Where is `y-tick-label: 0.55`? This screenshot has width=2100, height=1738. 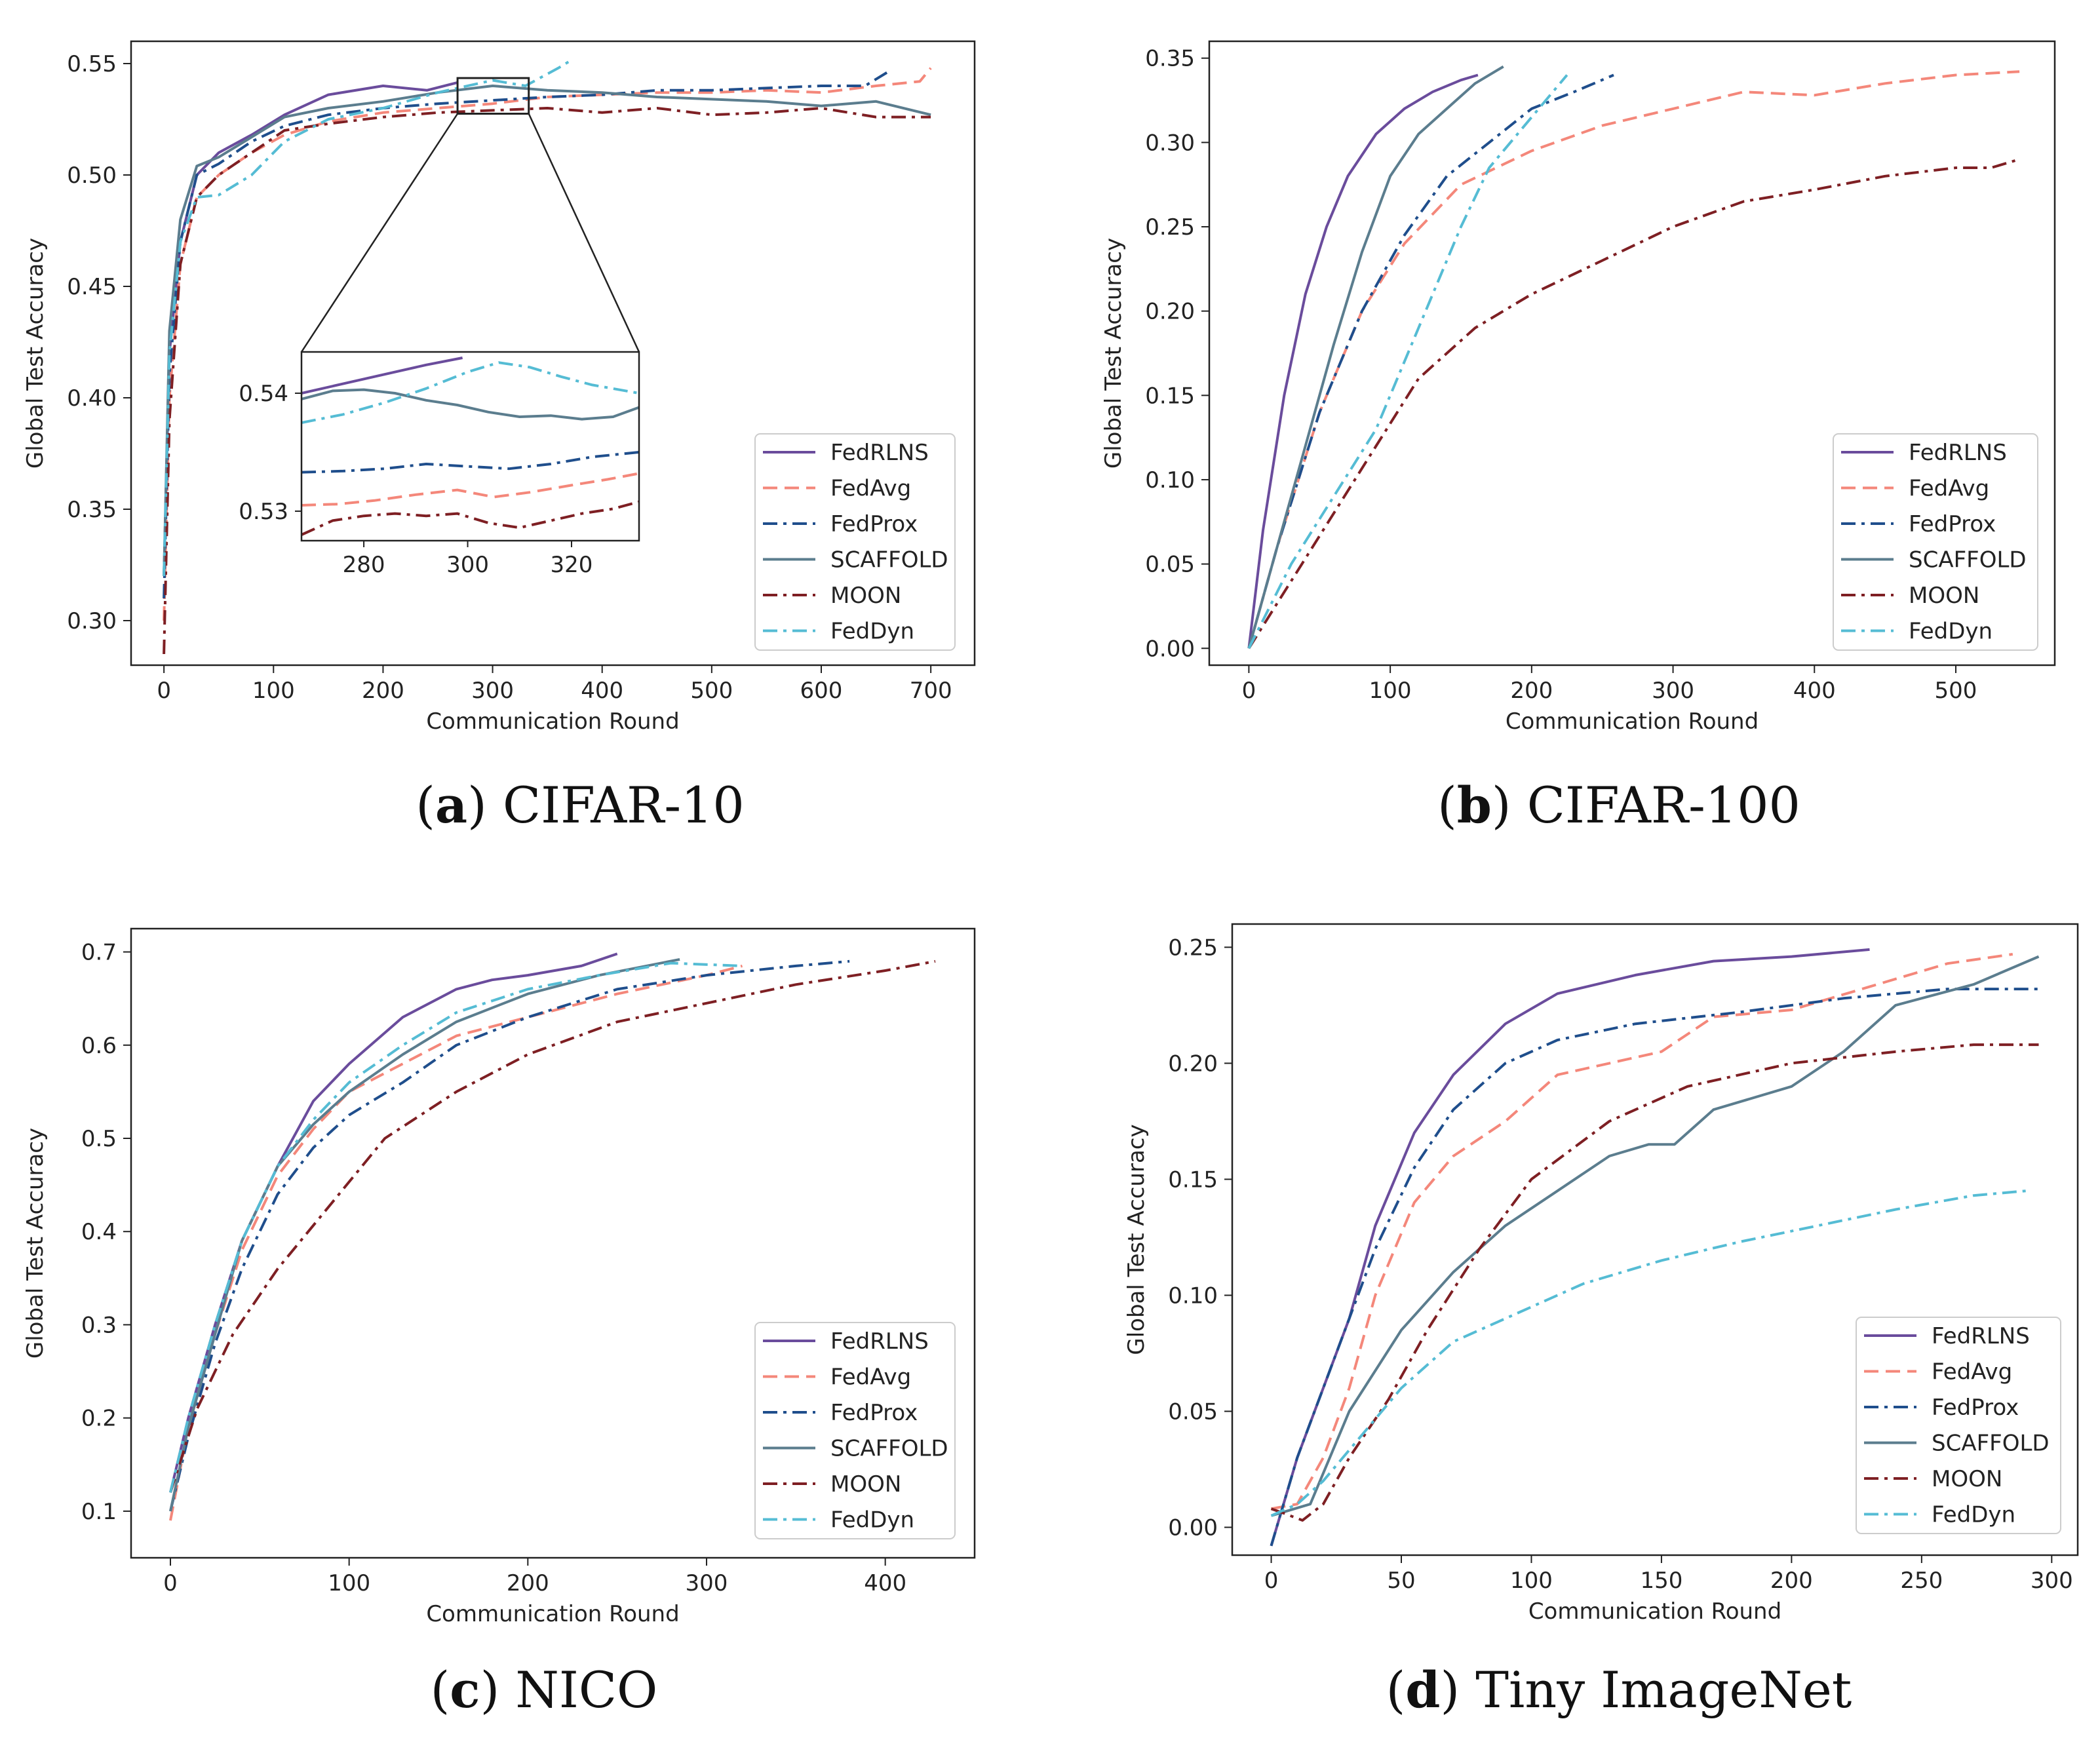 y-tick-label: 0.55 is located at coordinates (92, 64).